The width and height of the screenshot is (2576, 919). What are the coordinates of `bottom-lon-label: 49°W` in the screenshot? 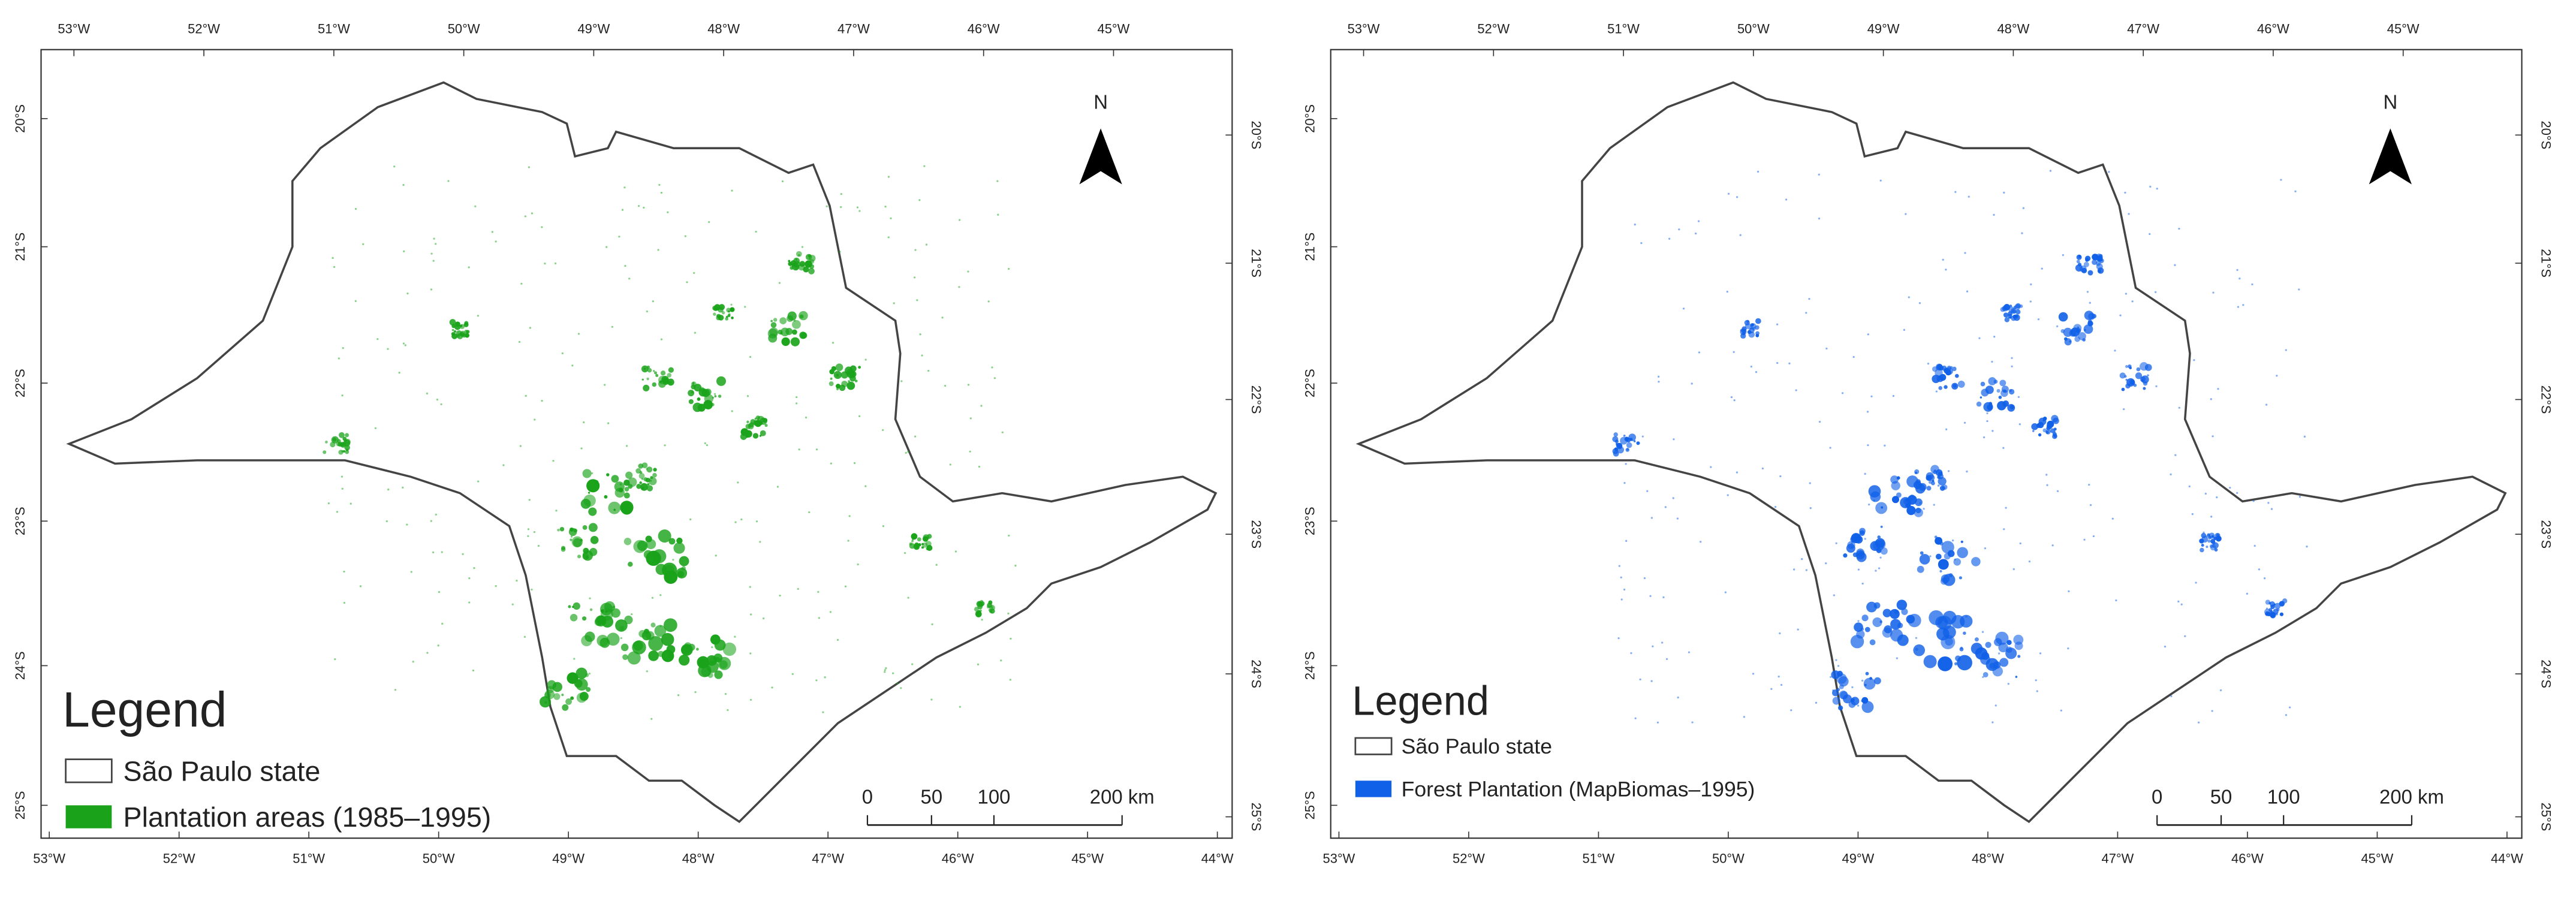 It's located at (1859, 858).